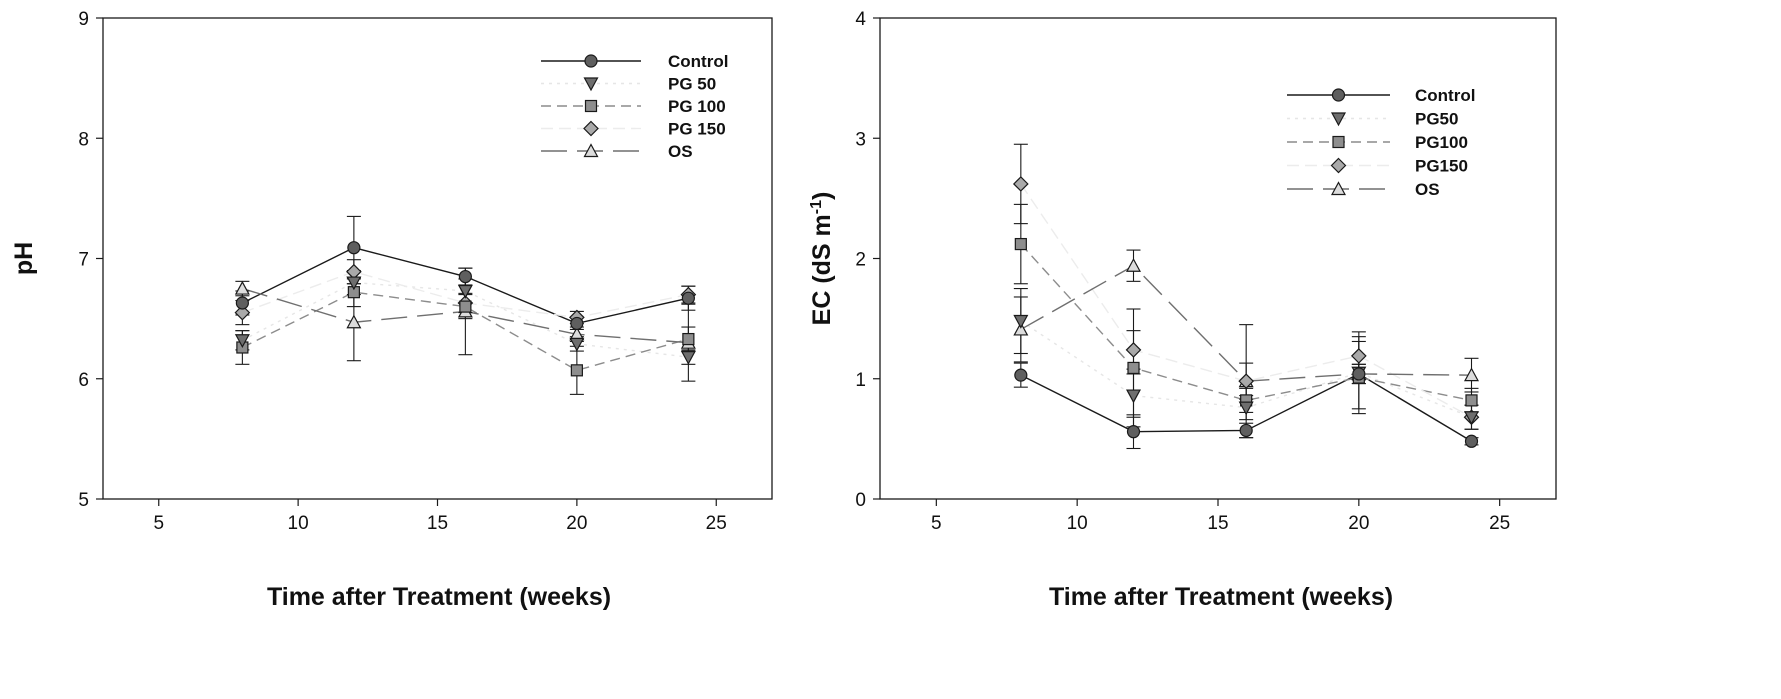  Describe the element at coordinates (860, 19) in the screenshot. I see `y-tick-label: 4` at that location.